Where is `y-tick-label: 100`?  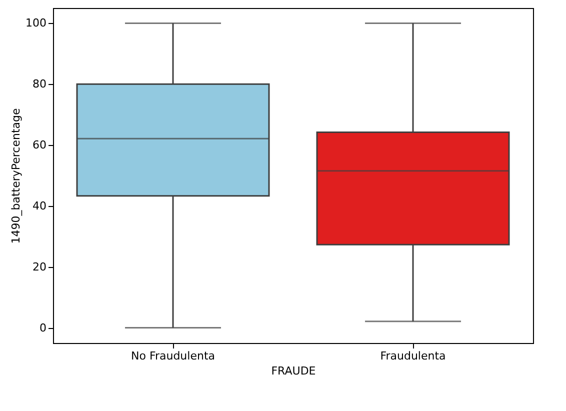 y-tick-label: 100 is located at coordinates (36, 23).